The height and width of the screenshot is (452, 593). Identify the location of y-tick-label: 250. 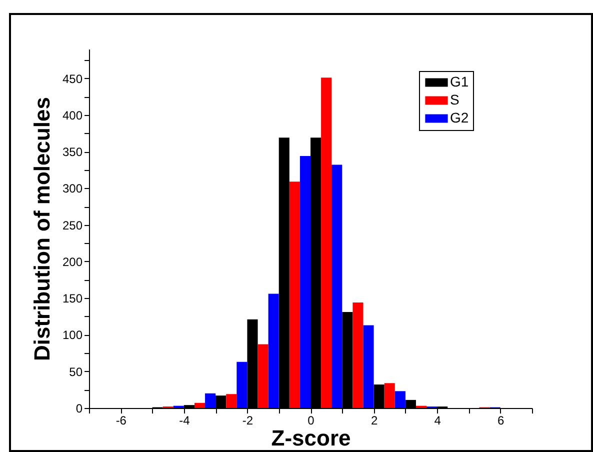
(72, 225).